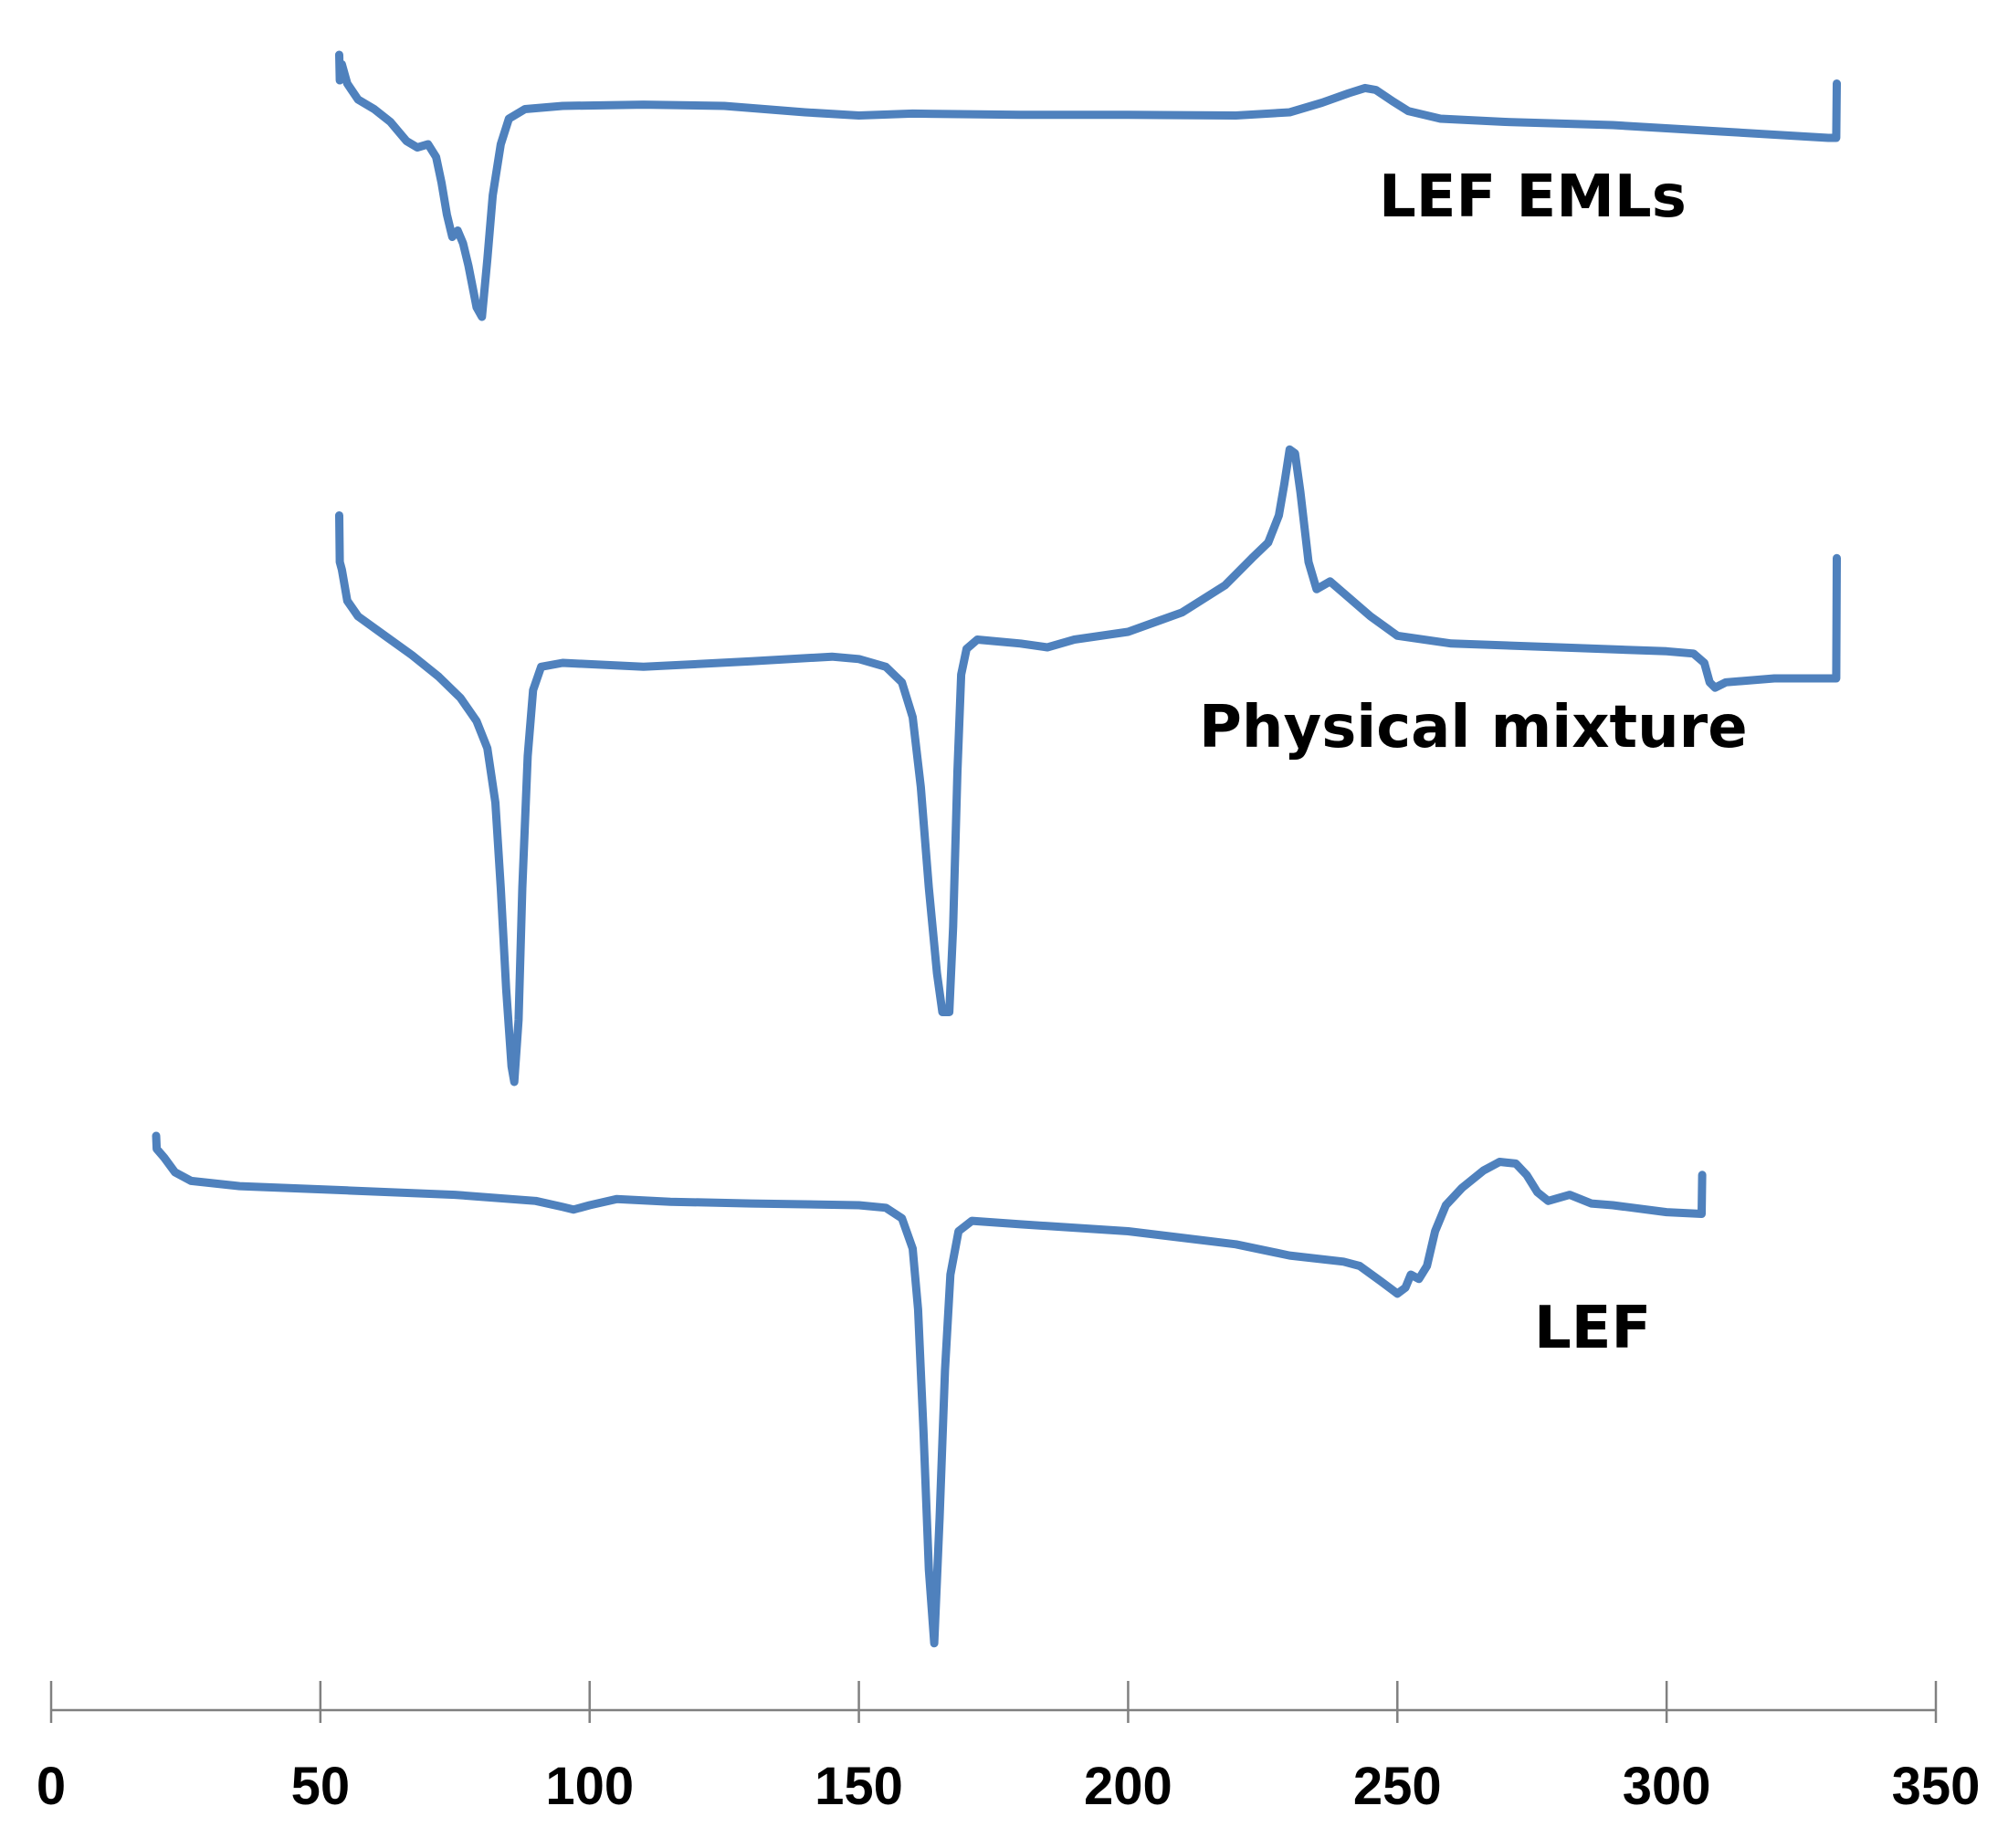 The height and width of the screenshot is (1848, 2008). I want to click on x-tick-label-300: 300, so click(1667, 1786).